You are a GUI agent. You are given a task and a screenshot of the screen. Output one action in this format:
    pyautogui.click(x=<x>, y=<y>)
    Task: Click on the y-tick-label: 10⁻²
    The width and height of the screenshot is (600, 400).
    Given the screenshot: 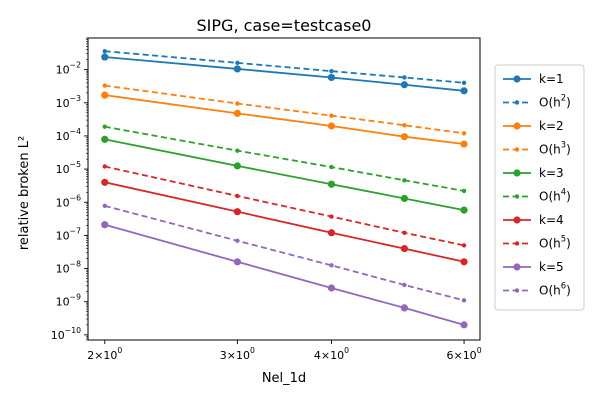 What is the action you would take?
    pyautogui.click(x=68, y=69)
    